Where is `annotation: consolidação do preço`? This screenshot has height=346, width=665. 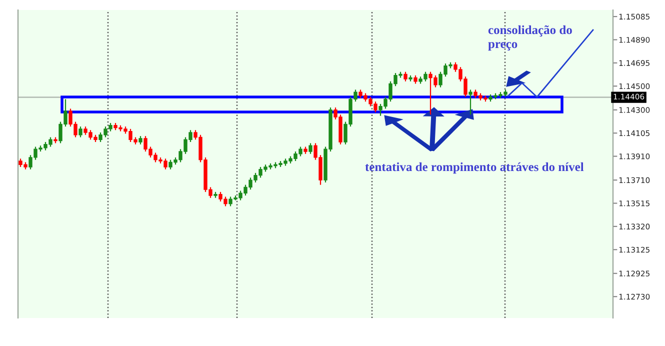
annotation: consolidação do preço is located at coordinates (530, 38).